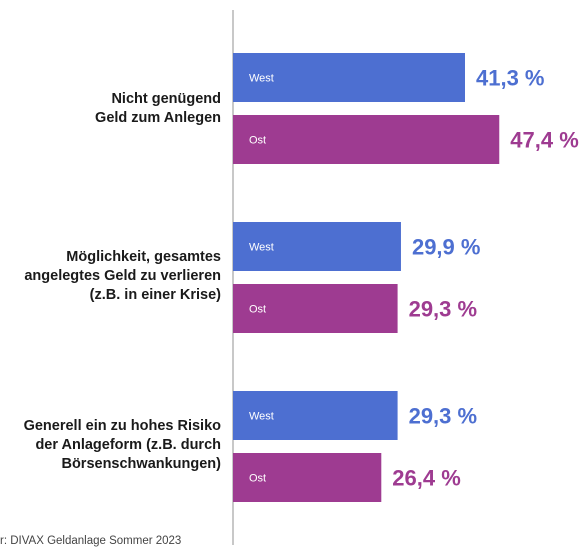  What do you see at coordinates (155, 295) in the screenshot?
I see `category-label-2-line-3: (z.B. in einer Krise)` at bounding box center [155, 295].